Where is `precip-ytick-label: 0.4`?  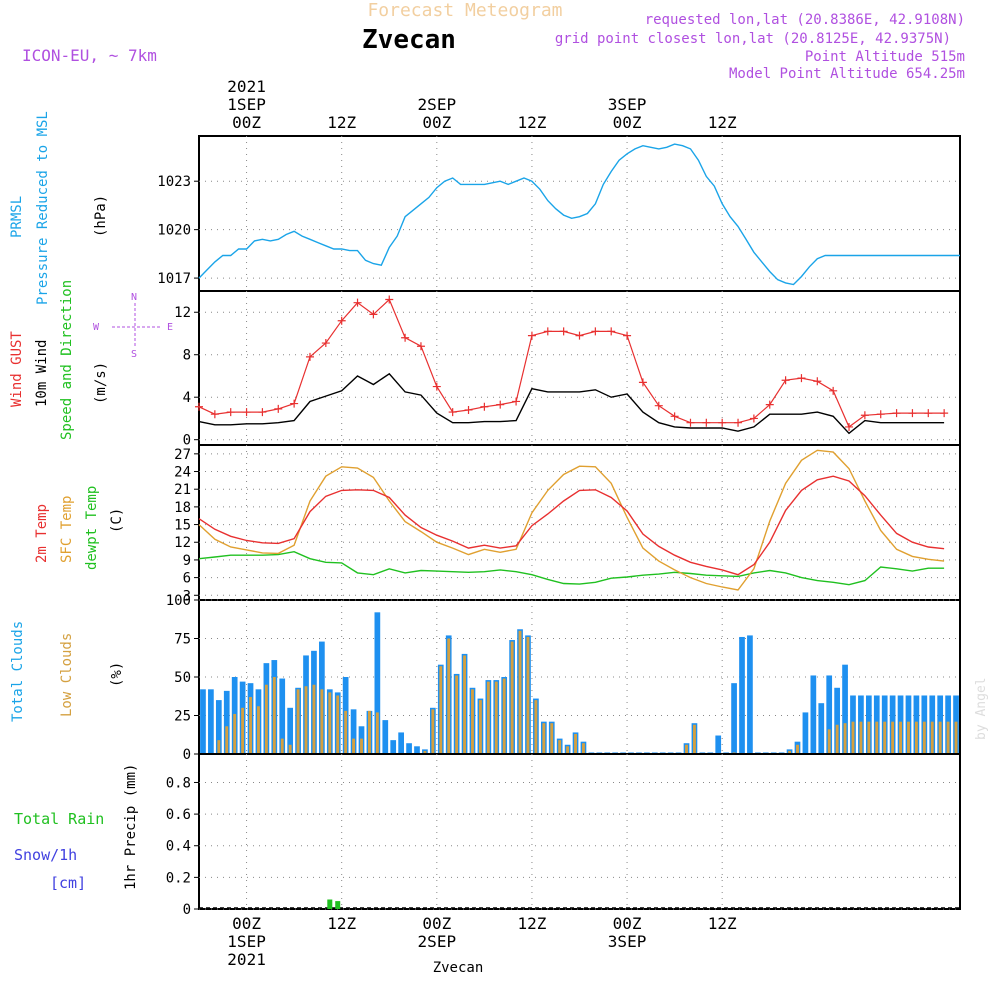
precip-ytick-label: 0.4 is located at coordinates (178, 847).